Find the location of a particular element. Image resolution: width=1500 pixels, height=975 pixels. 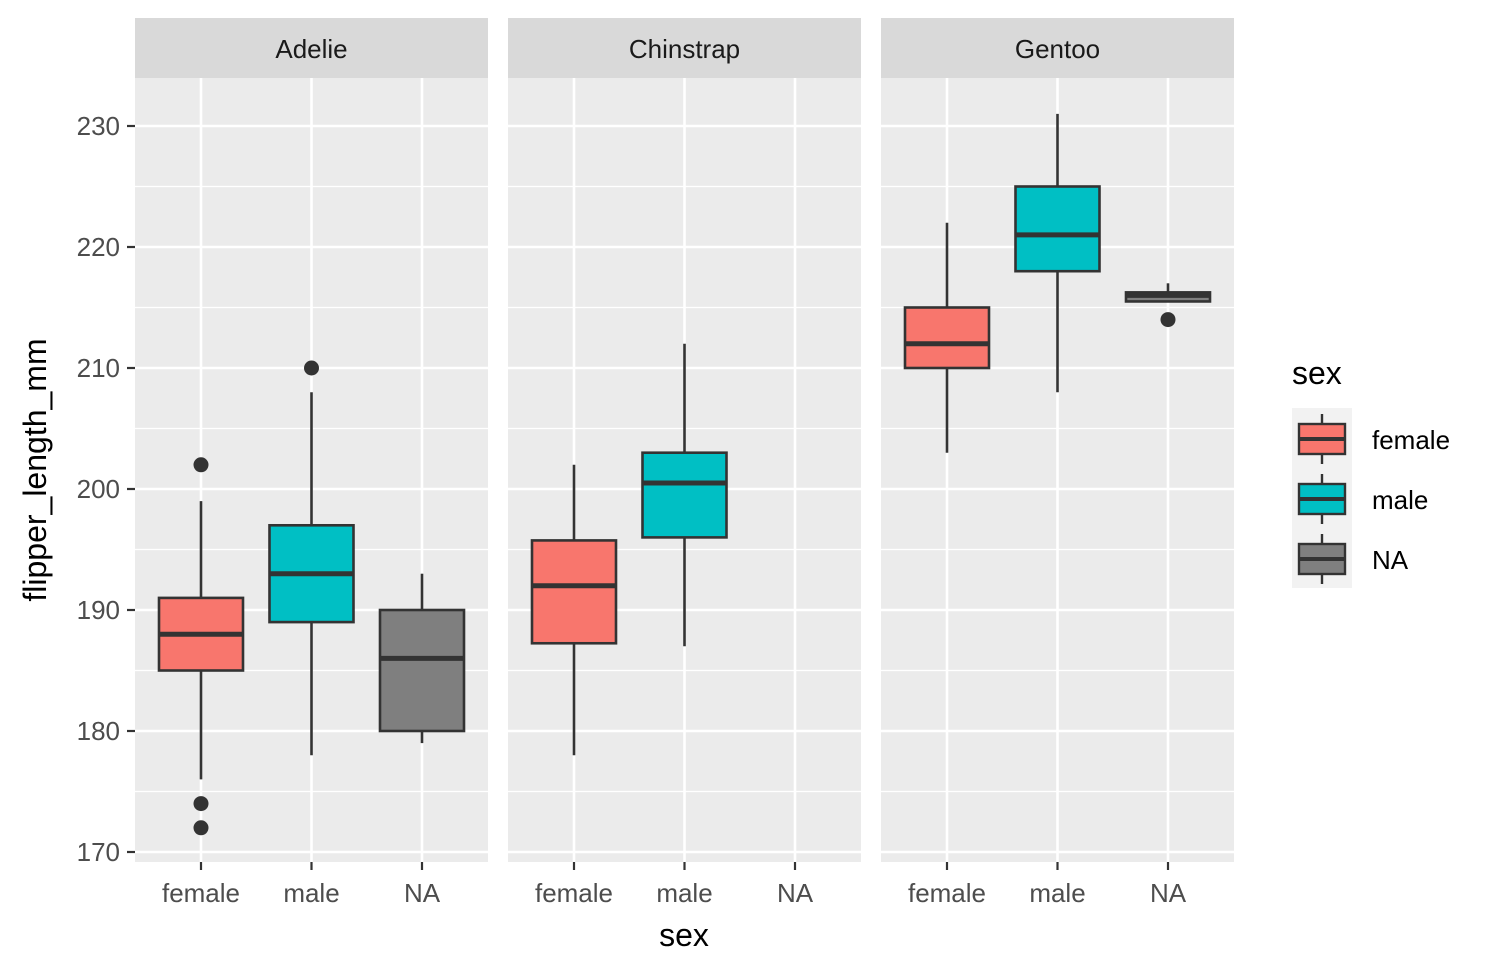

box-chinstrap-female is located at coordinates (574, 610).